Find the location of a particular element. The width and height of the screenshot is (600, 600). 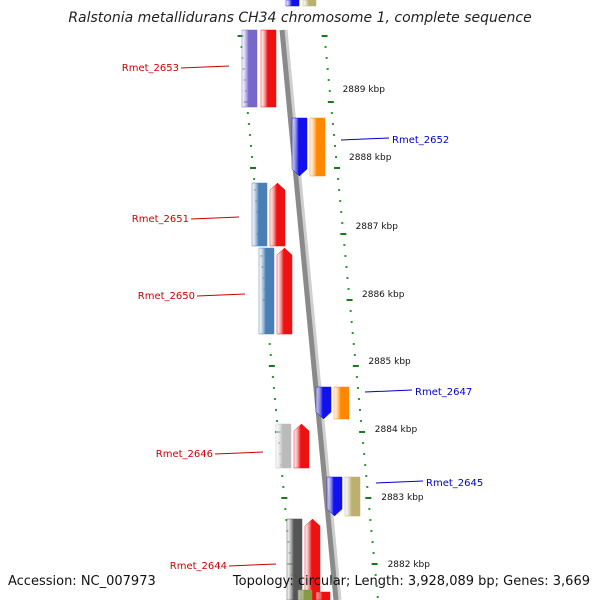

gene-Rmet_2646-strand-a is located at coordinates (283, 446).